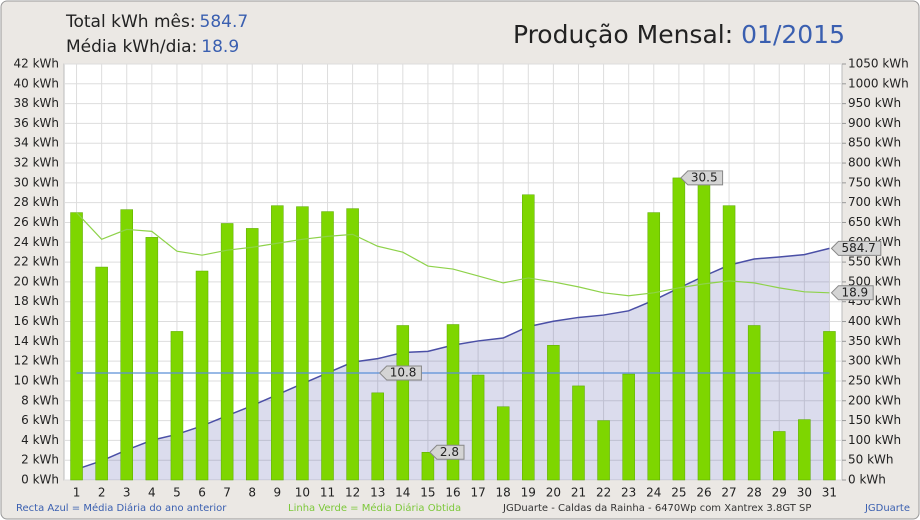 The width and height of the screenshot is (920, 520). Describe the element at coordinates (871, 460) in the screenshot. I see `y2-tick-label: 50 kWh` at that location.